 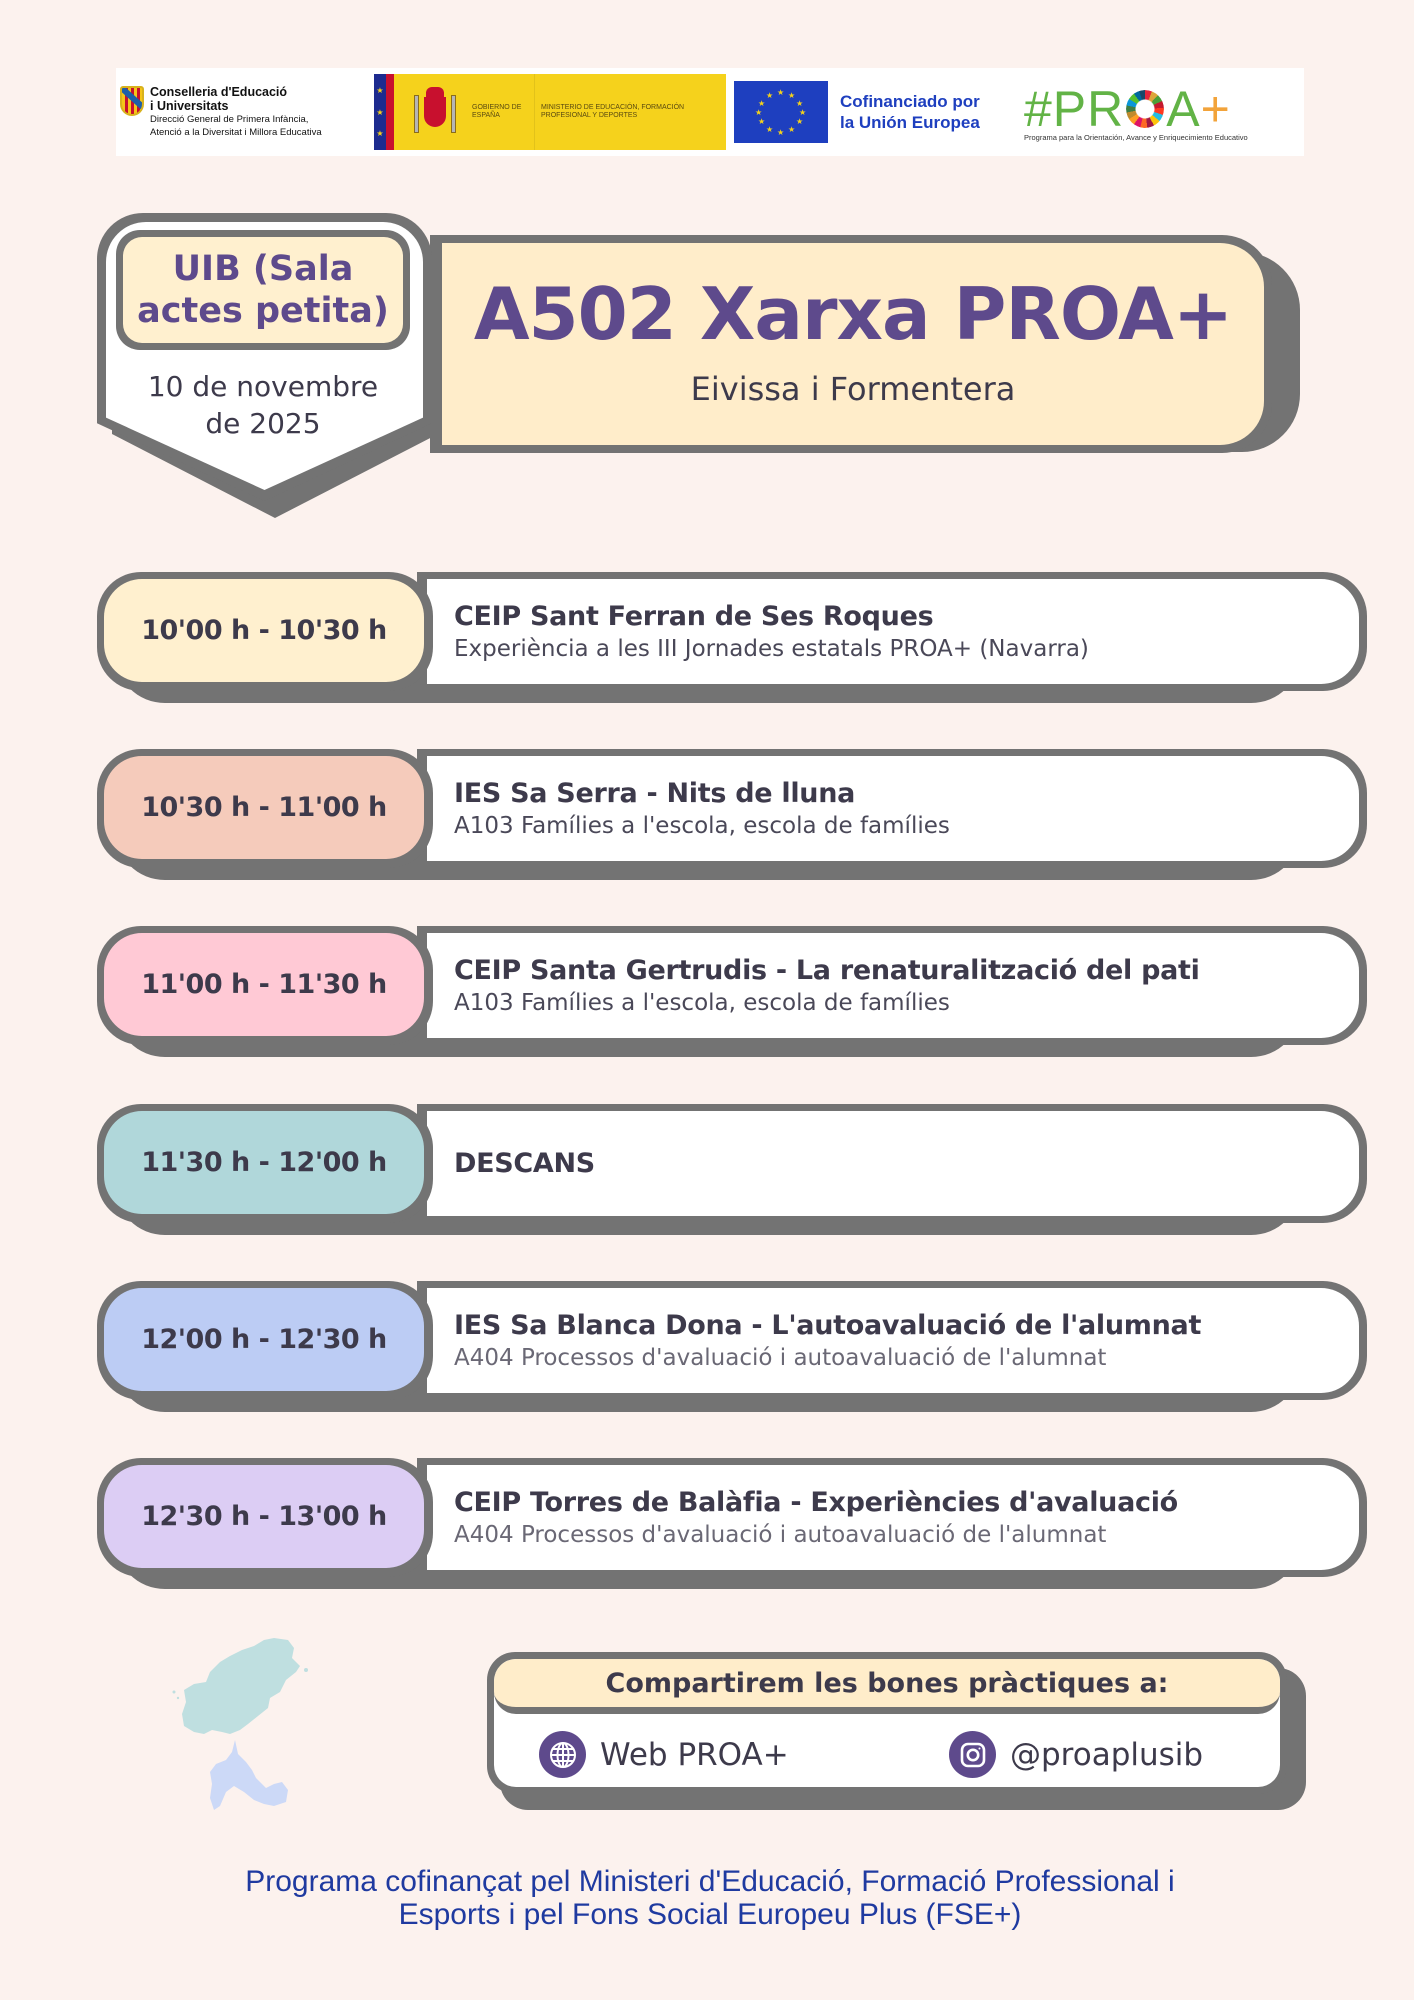 I want to click on proa-plus-sign: +, so click(x=1215, y=108).